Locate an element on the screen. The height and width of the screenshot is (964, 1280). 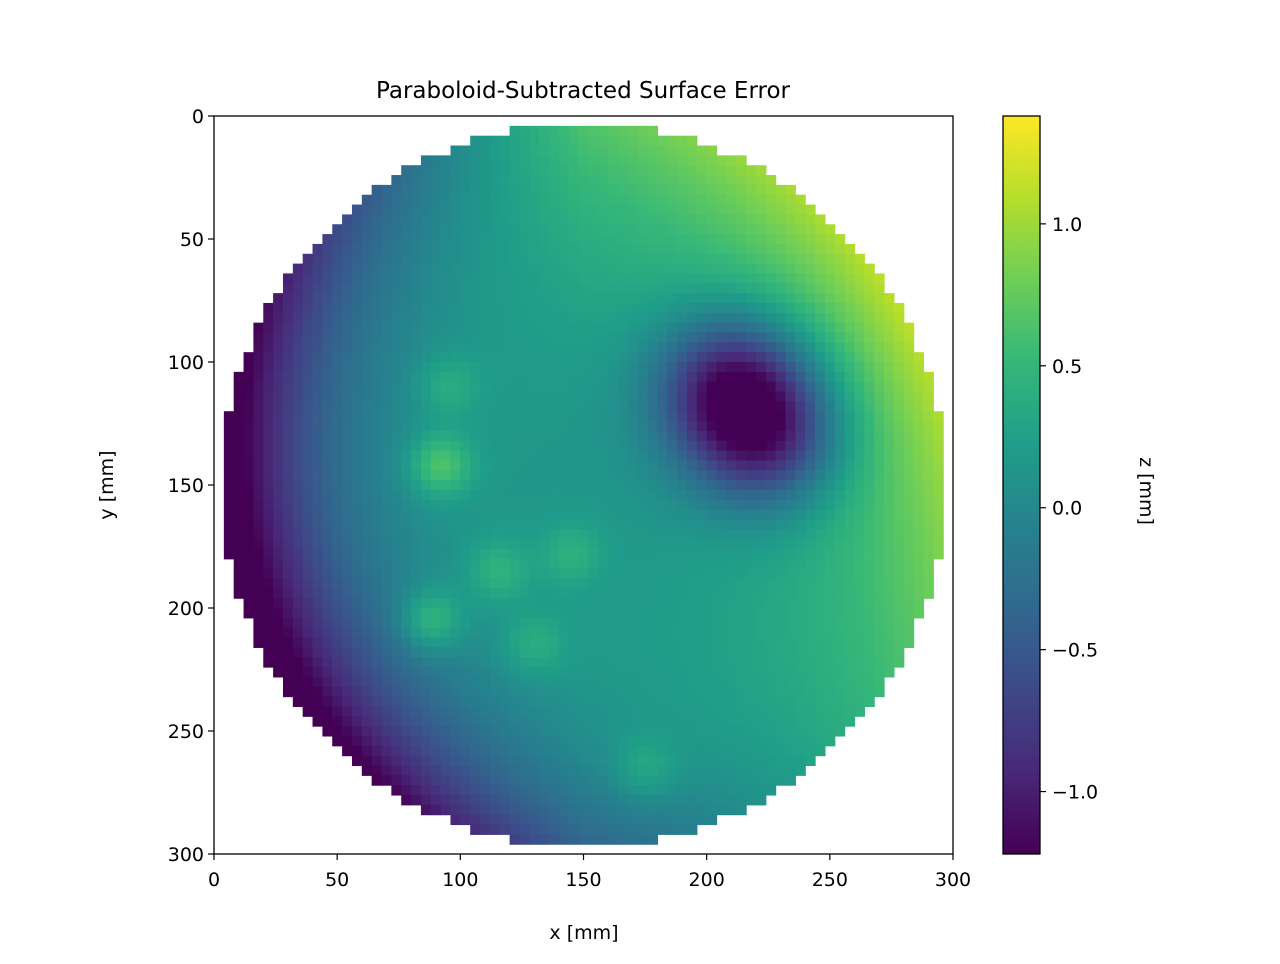
x-tick-label: 300 is located at coordinates (953, 880).